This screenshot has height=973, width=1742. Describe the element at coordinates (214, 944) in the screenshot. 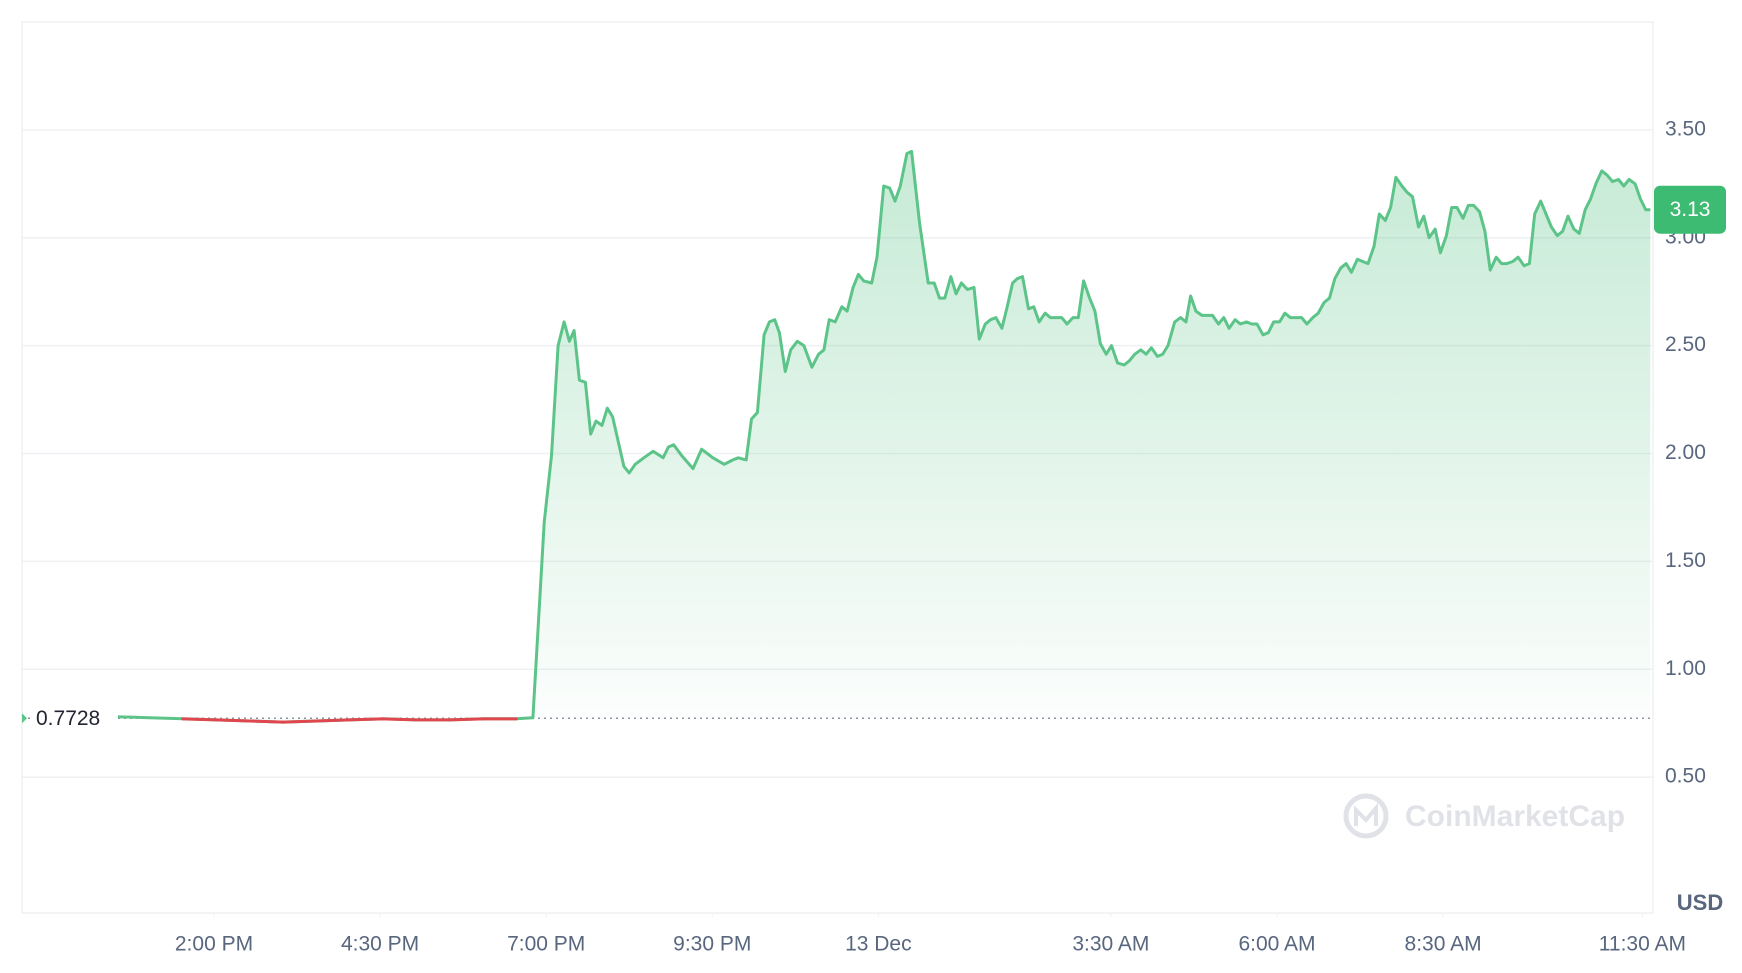

I see `x-tick-label: 2:00 PM` at that location.